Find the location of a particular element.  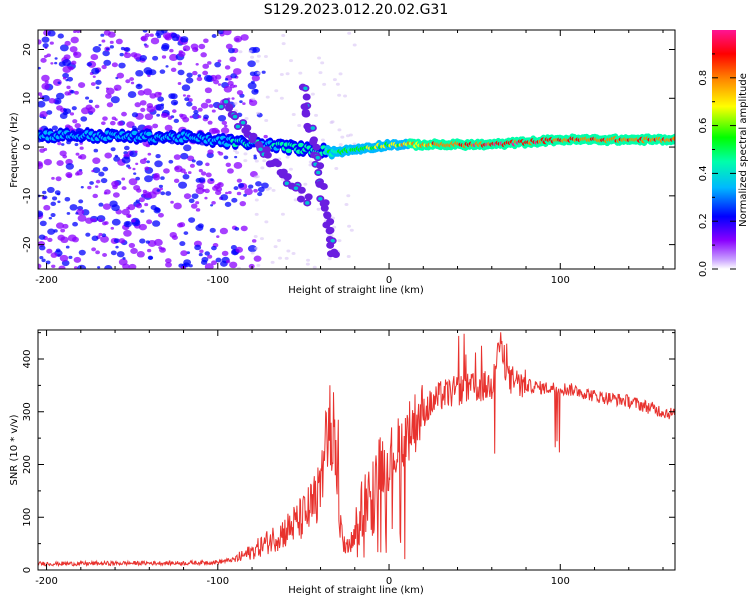

colorbar-tick-label: 0.4 is located at coordinates (703, 173).